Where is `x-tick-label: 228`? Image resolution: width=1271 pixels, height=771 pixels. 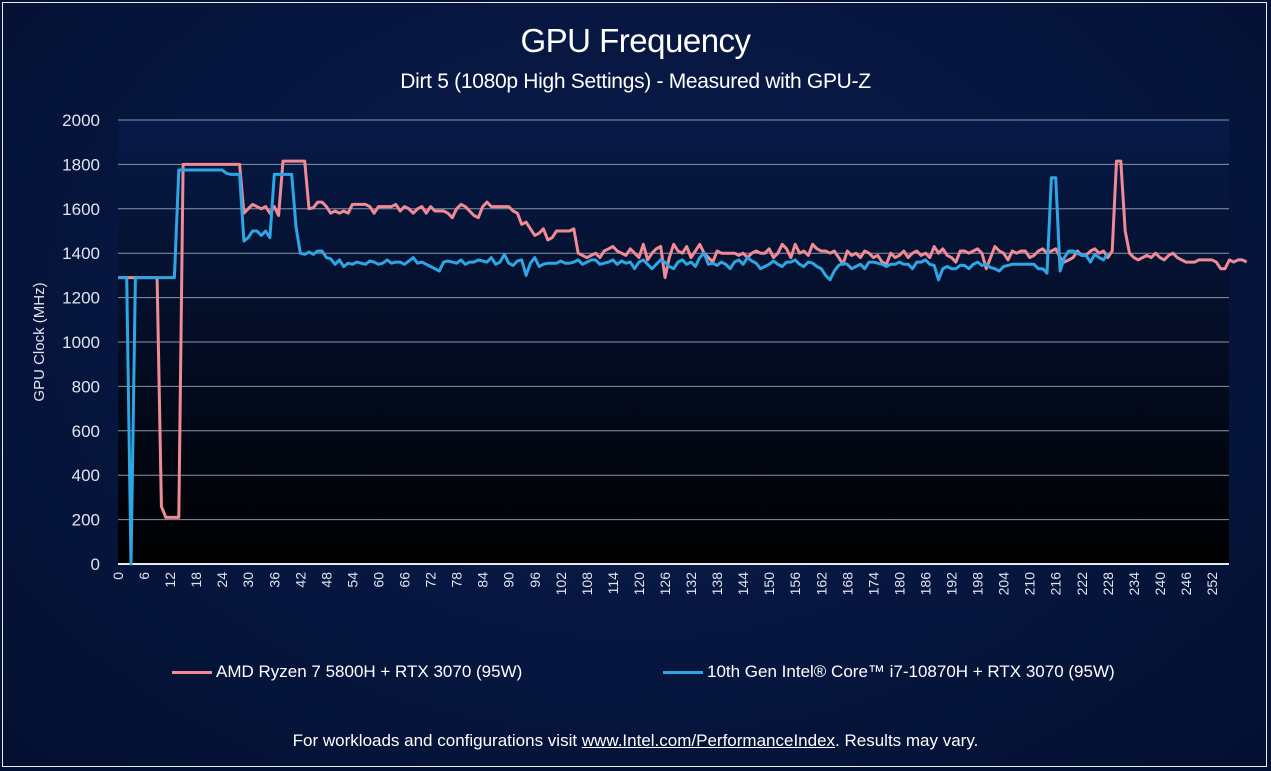 x-tick-label: 228 is located at coordinates (1108, 584).